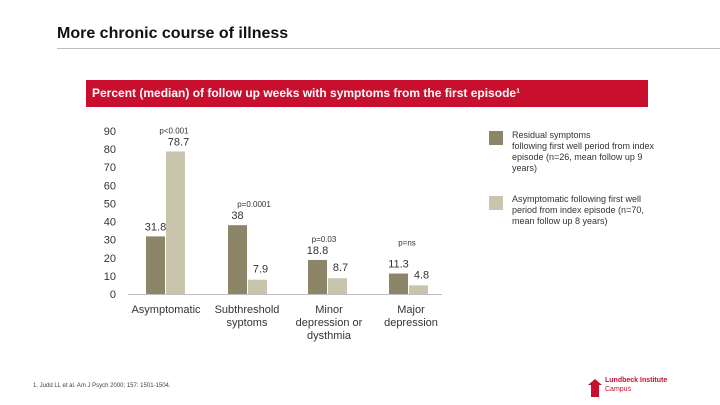  I want to click on p-value-label-1: p=0.0001, so click(254, 204).